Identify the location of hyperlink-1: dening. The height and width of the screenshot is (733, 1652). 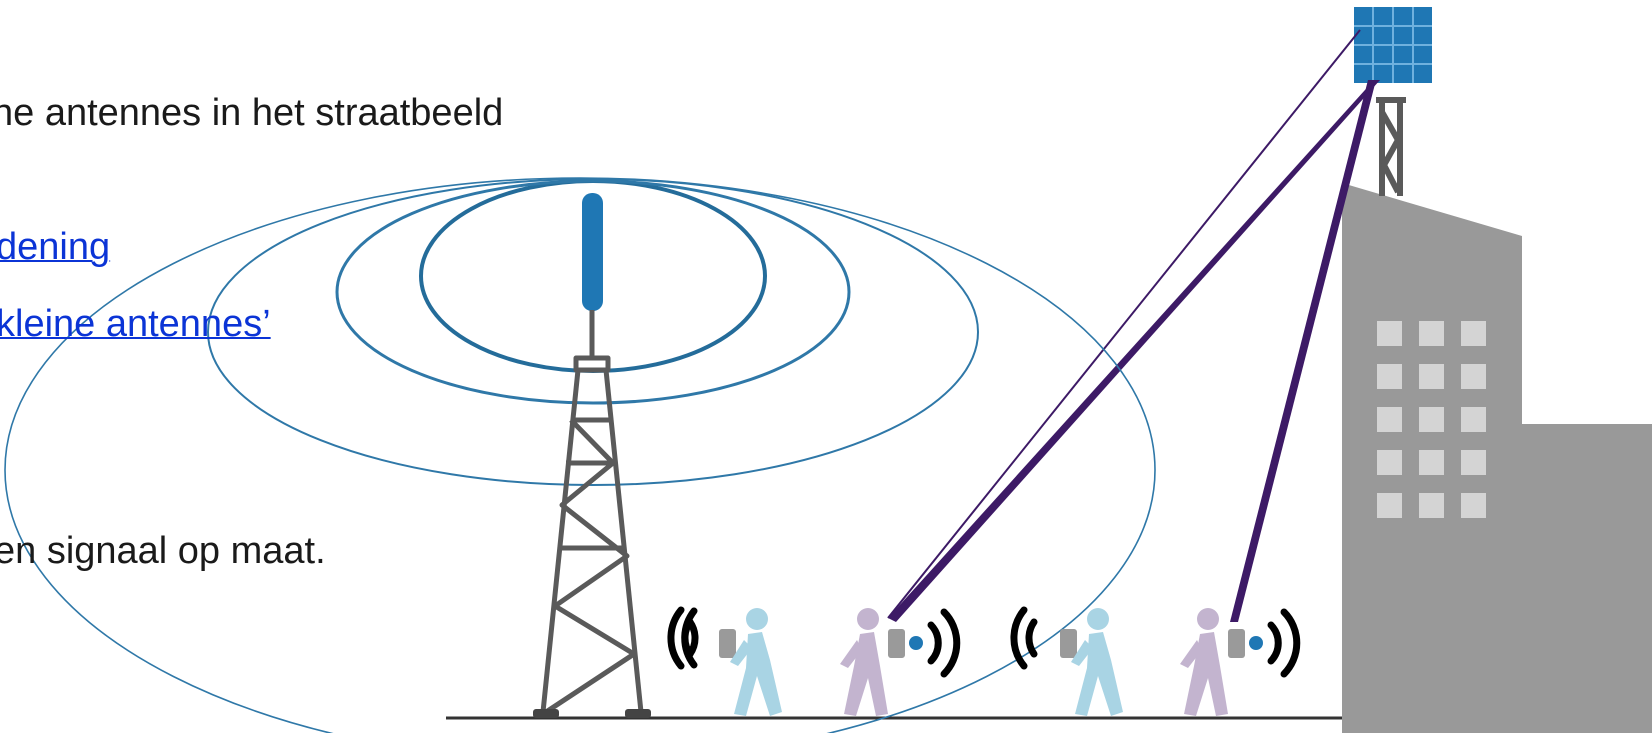
(55, 247).